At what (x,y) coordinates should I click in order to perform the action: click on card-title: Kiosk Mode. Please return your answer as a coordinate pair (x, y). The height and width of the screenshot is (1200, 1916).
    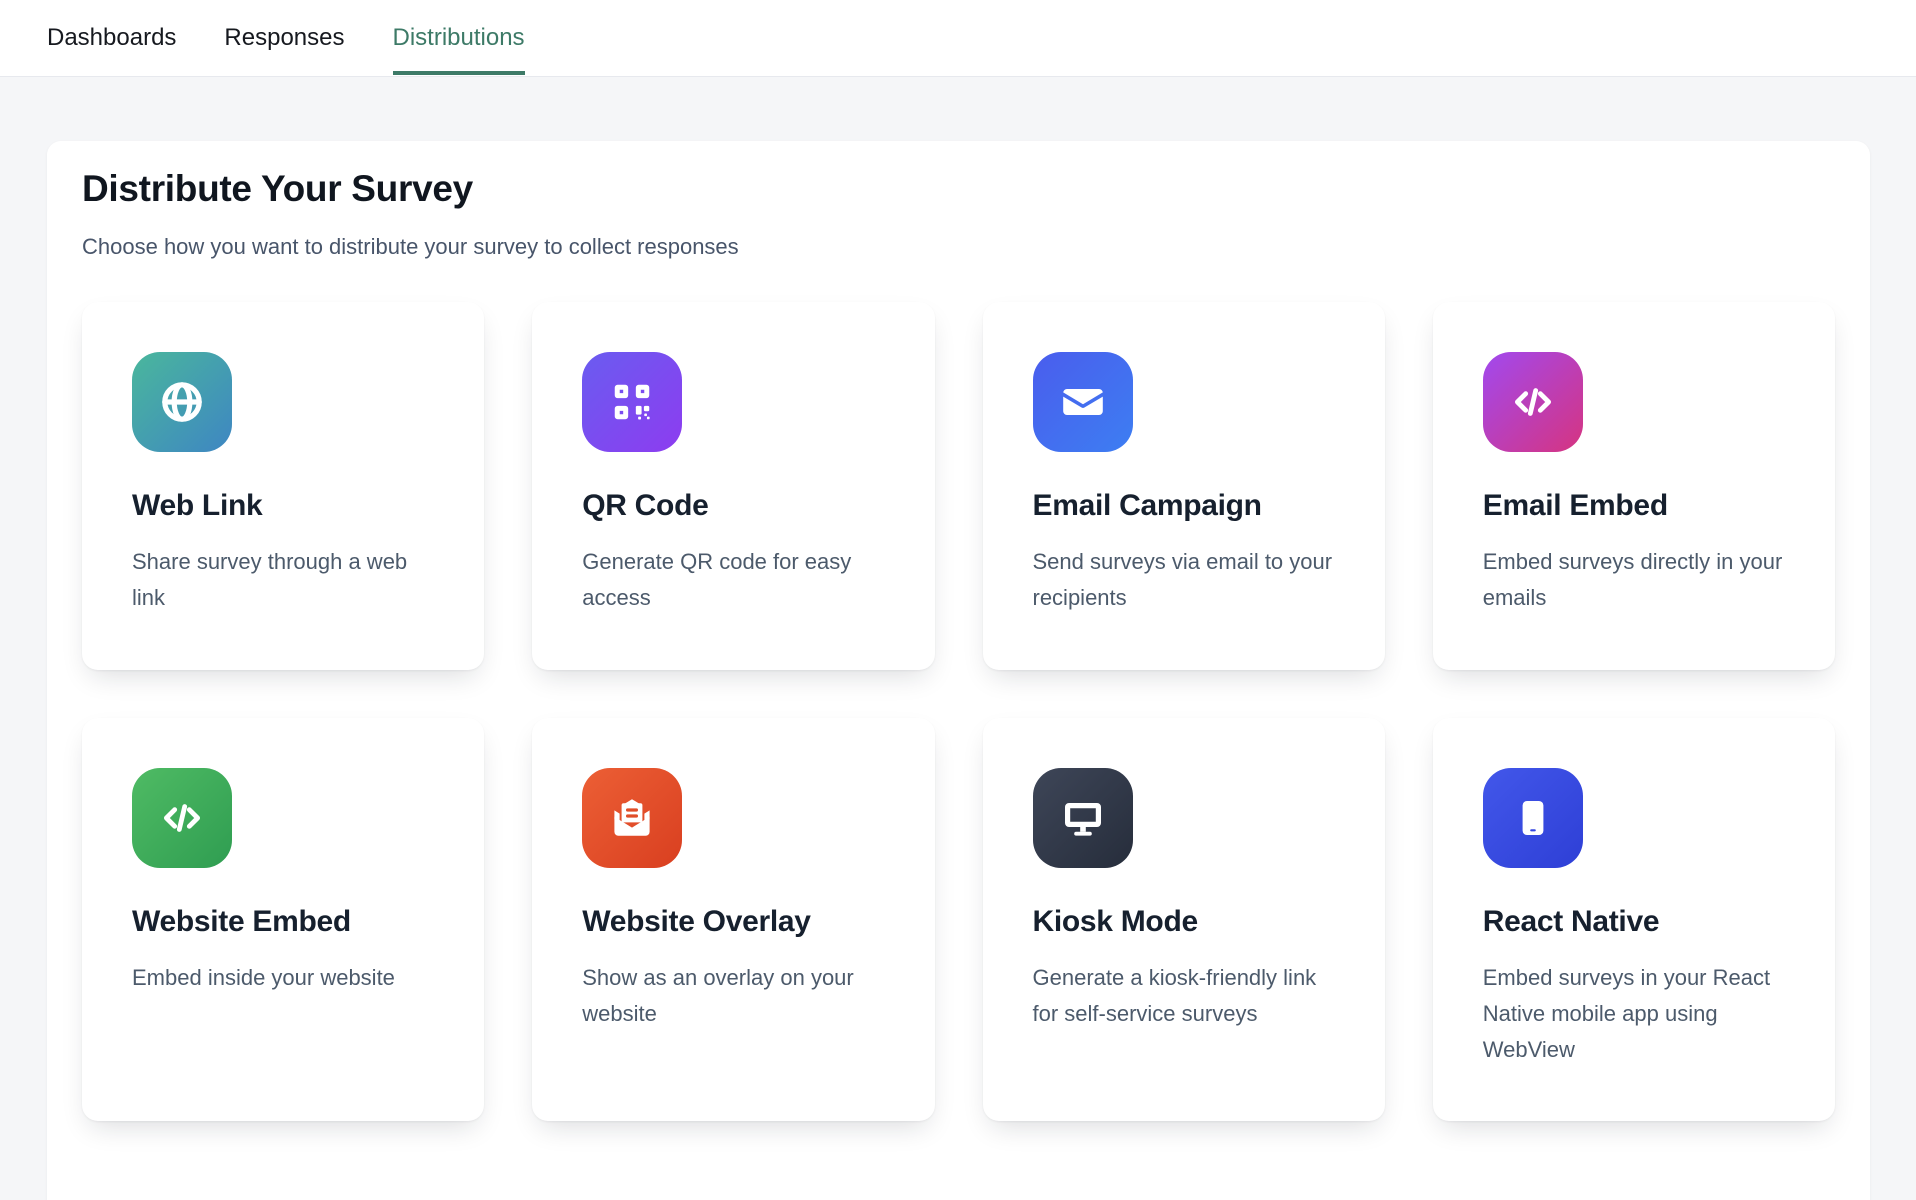
    Looking at the image, I should click on (1115, 921).